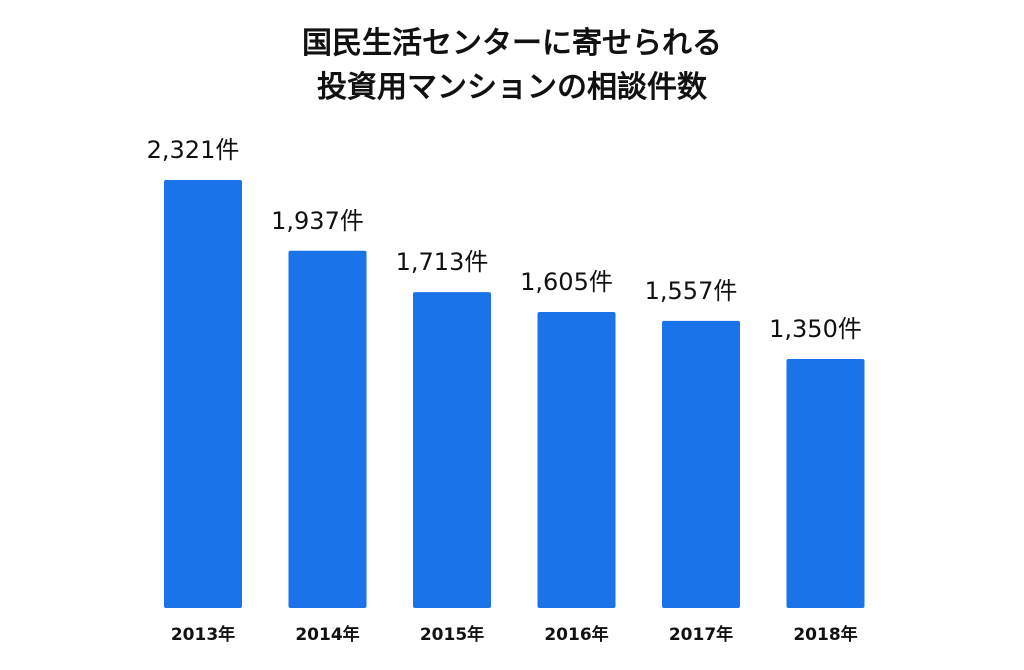 This screenshot has width=1024, height=670. I want to click on chart-title: 国民生活センターに寄せられる 投資用マンションの相談件数, so click(512, 66).